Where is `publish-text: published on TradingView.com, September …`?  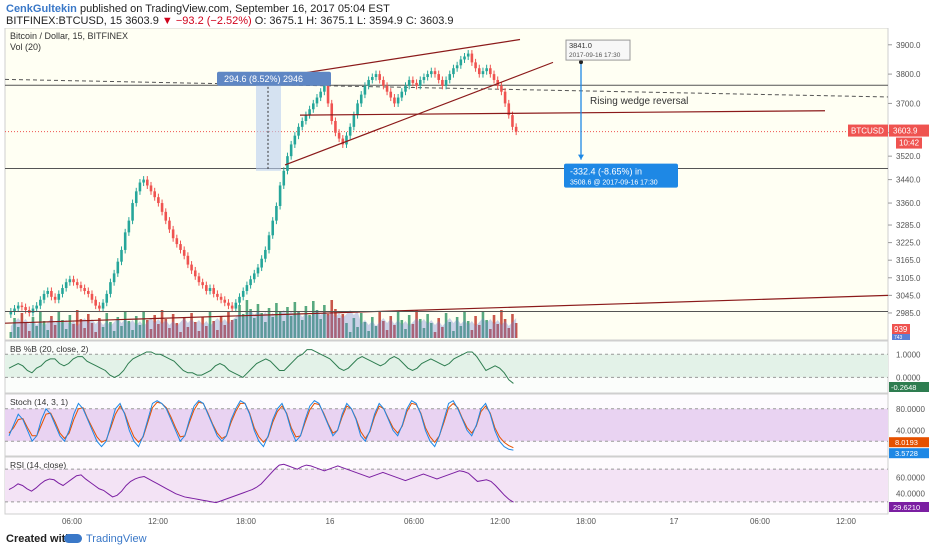
publish-text: published on TradingView.com, September … is located at coordinates (234, 9).